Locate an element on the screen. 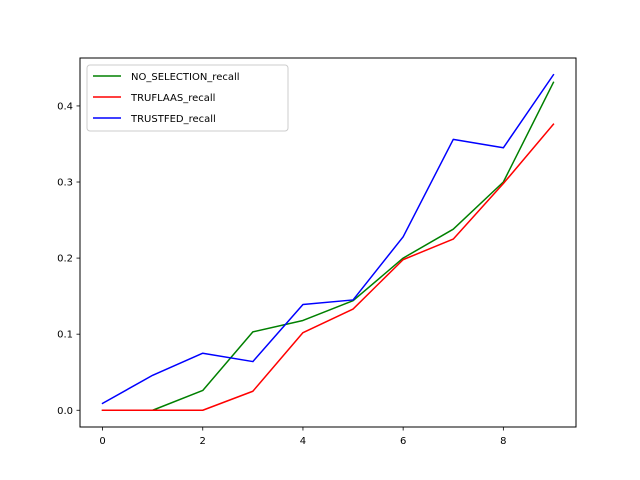  x-tick-label-0: 0 is located at coordinates (102, 441).